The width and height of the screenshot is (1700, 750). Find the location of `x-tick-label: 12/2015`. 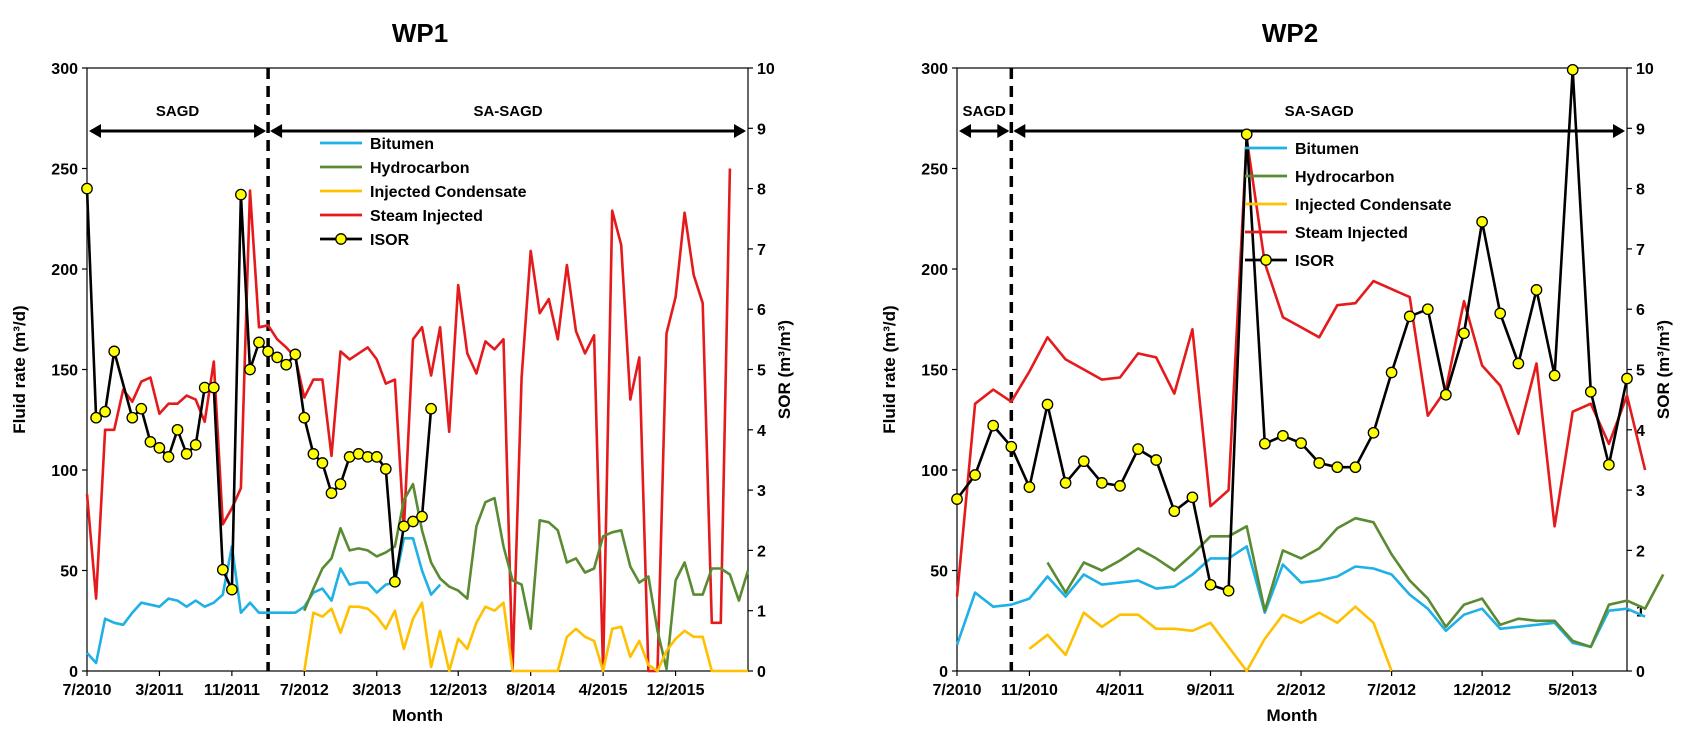

x-tick-label: 12/2015 is located at coordinates (676, 690).